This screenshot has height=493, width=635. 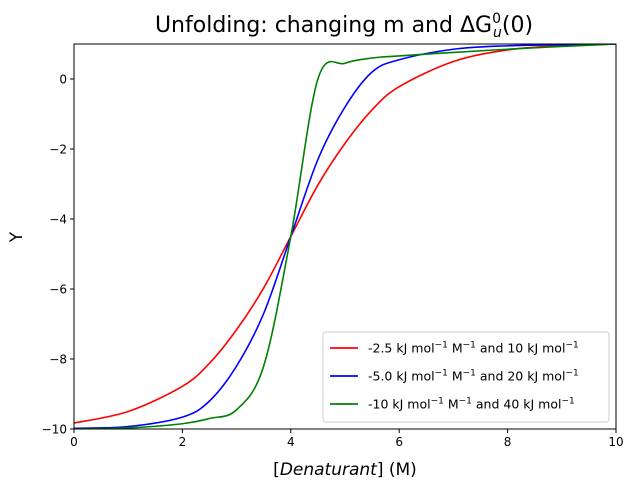 I want to click on legend-label-1: -2.5 kJ mol−1 M−1 and 10 kJ mol−1, so click(x=473, y=348).